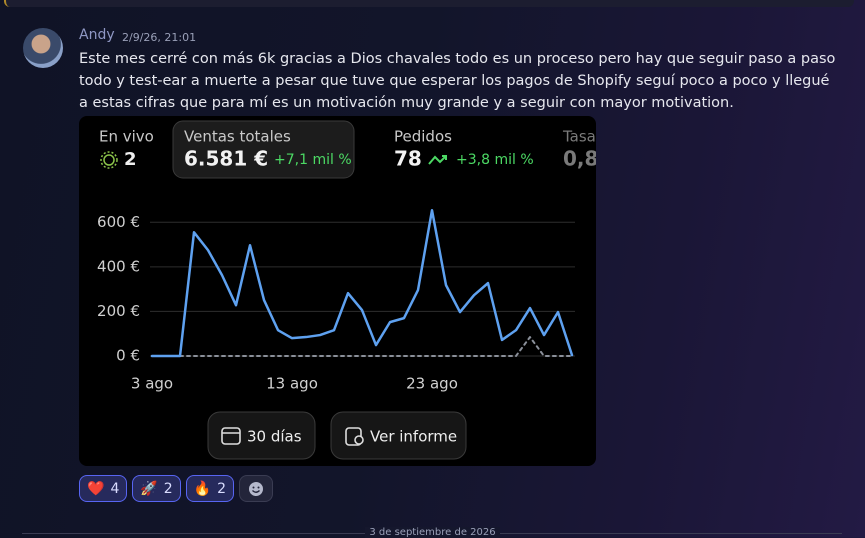  I want to click on x-tick-label: 23 ago, so click(432, 384).